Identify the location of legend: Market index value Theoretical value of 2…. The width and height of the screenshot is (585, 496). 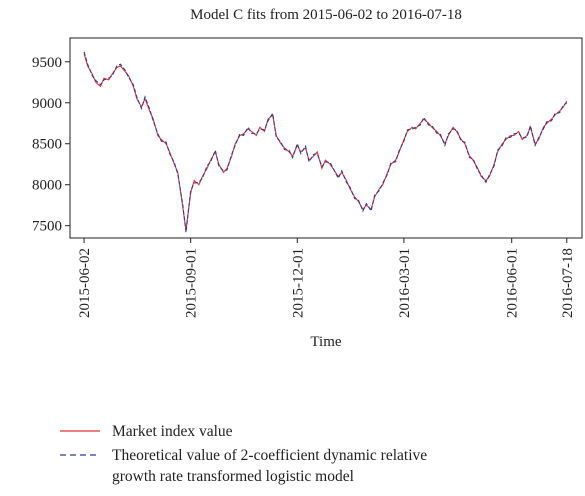
(260, 455).